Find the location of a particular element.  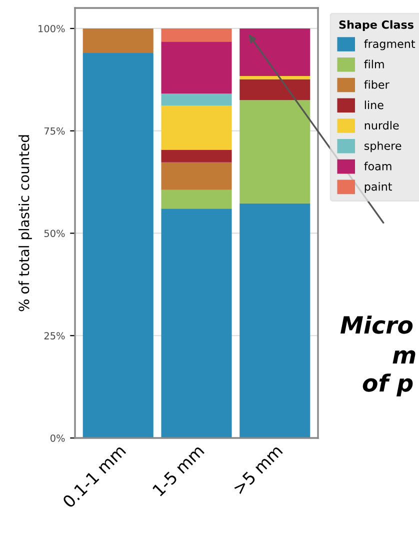

legend-label: fiber is located at coordinates (377, 84).